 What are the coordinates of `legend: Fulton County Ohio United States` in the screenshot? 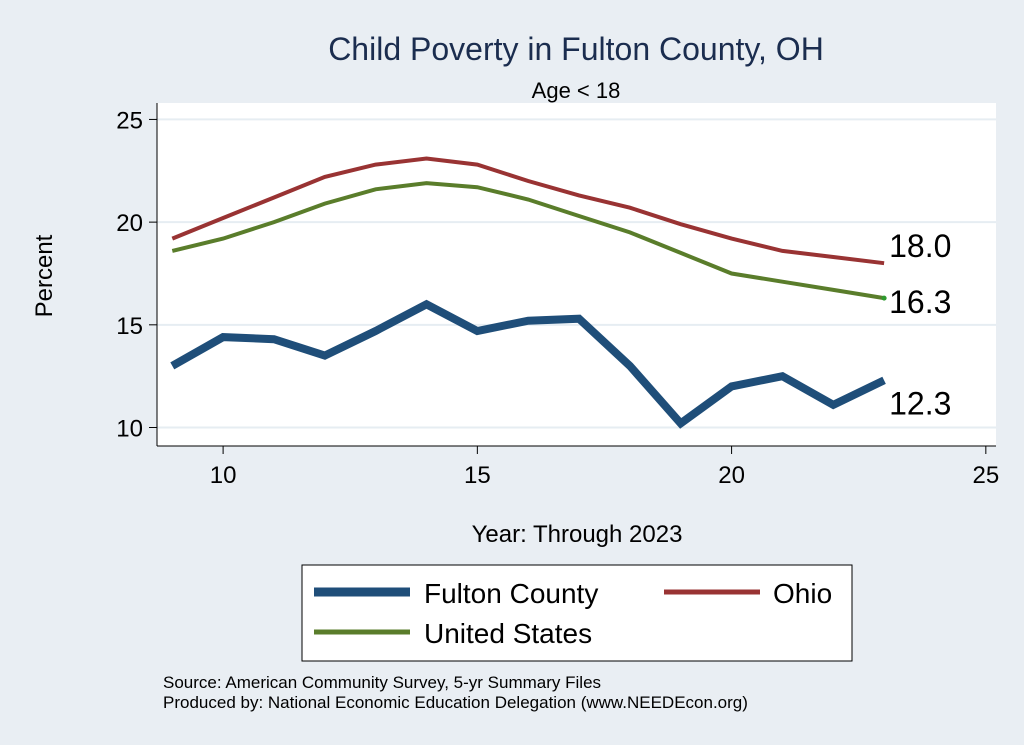 It's located at (577, 613).